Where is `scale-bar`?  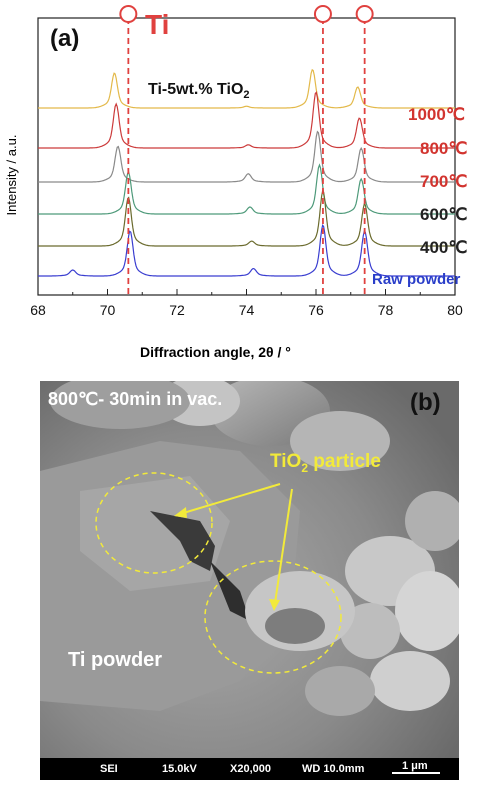 scale-bar is located at coordinates (416, 773).